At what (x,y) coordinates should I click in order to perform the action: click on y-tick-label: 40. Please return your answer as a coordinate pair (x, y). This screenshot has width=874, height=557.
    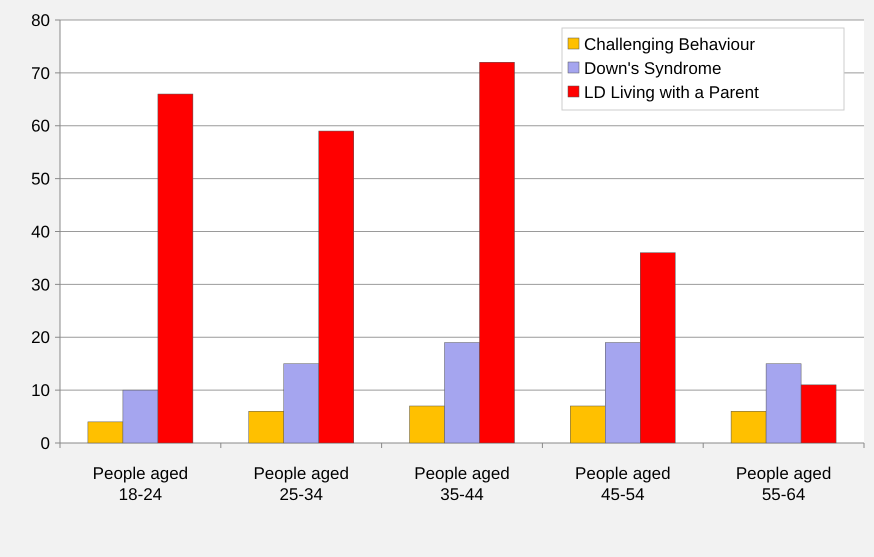
    Looking at the image, I should click on (40, 232).